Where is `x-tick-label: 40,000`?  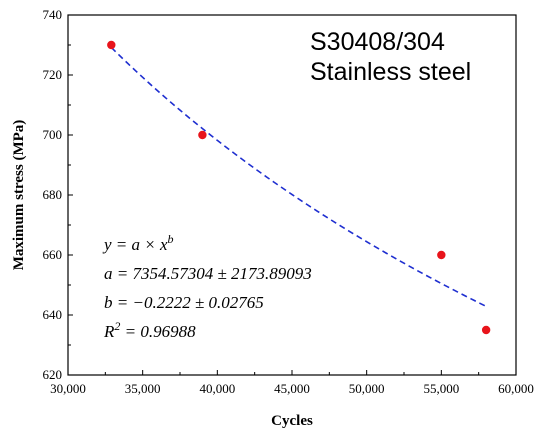 x-tick-label: 40,000 is located at coordinates (217, 388).